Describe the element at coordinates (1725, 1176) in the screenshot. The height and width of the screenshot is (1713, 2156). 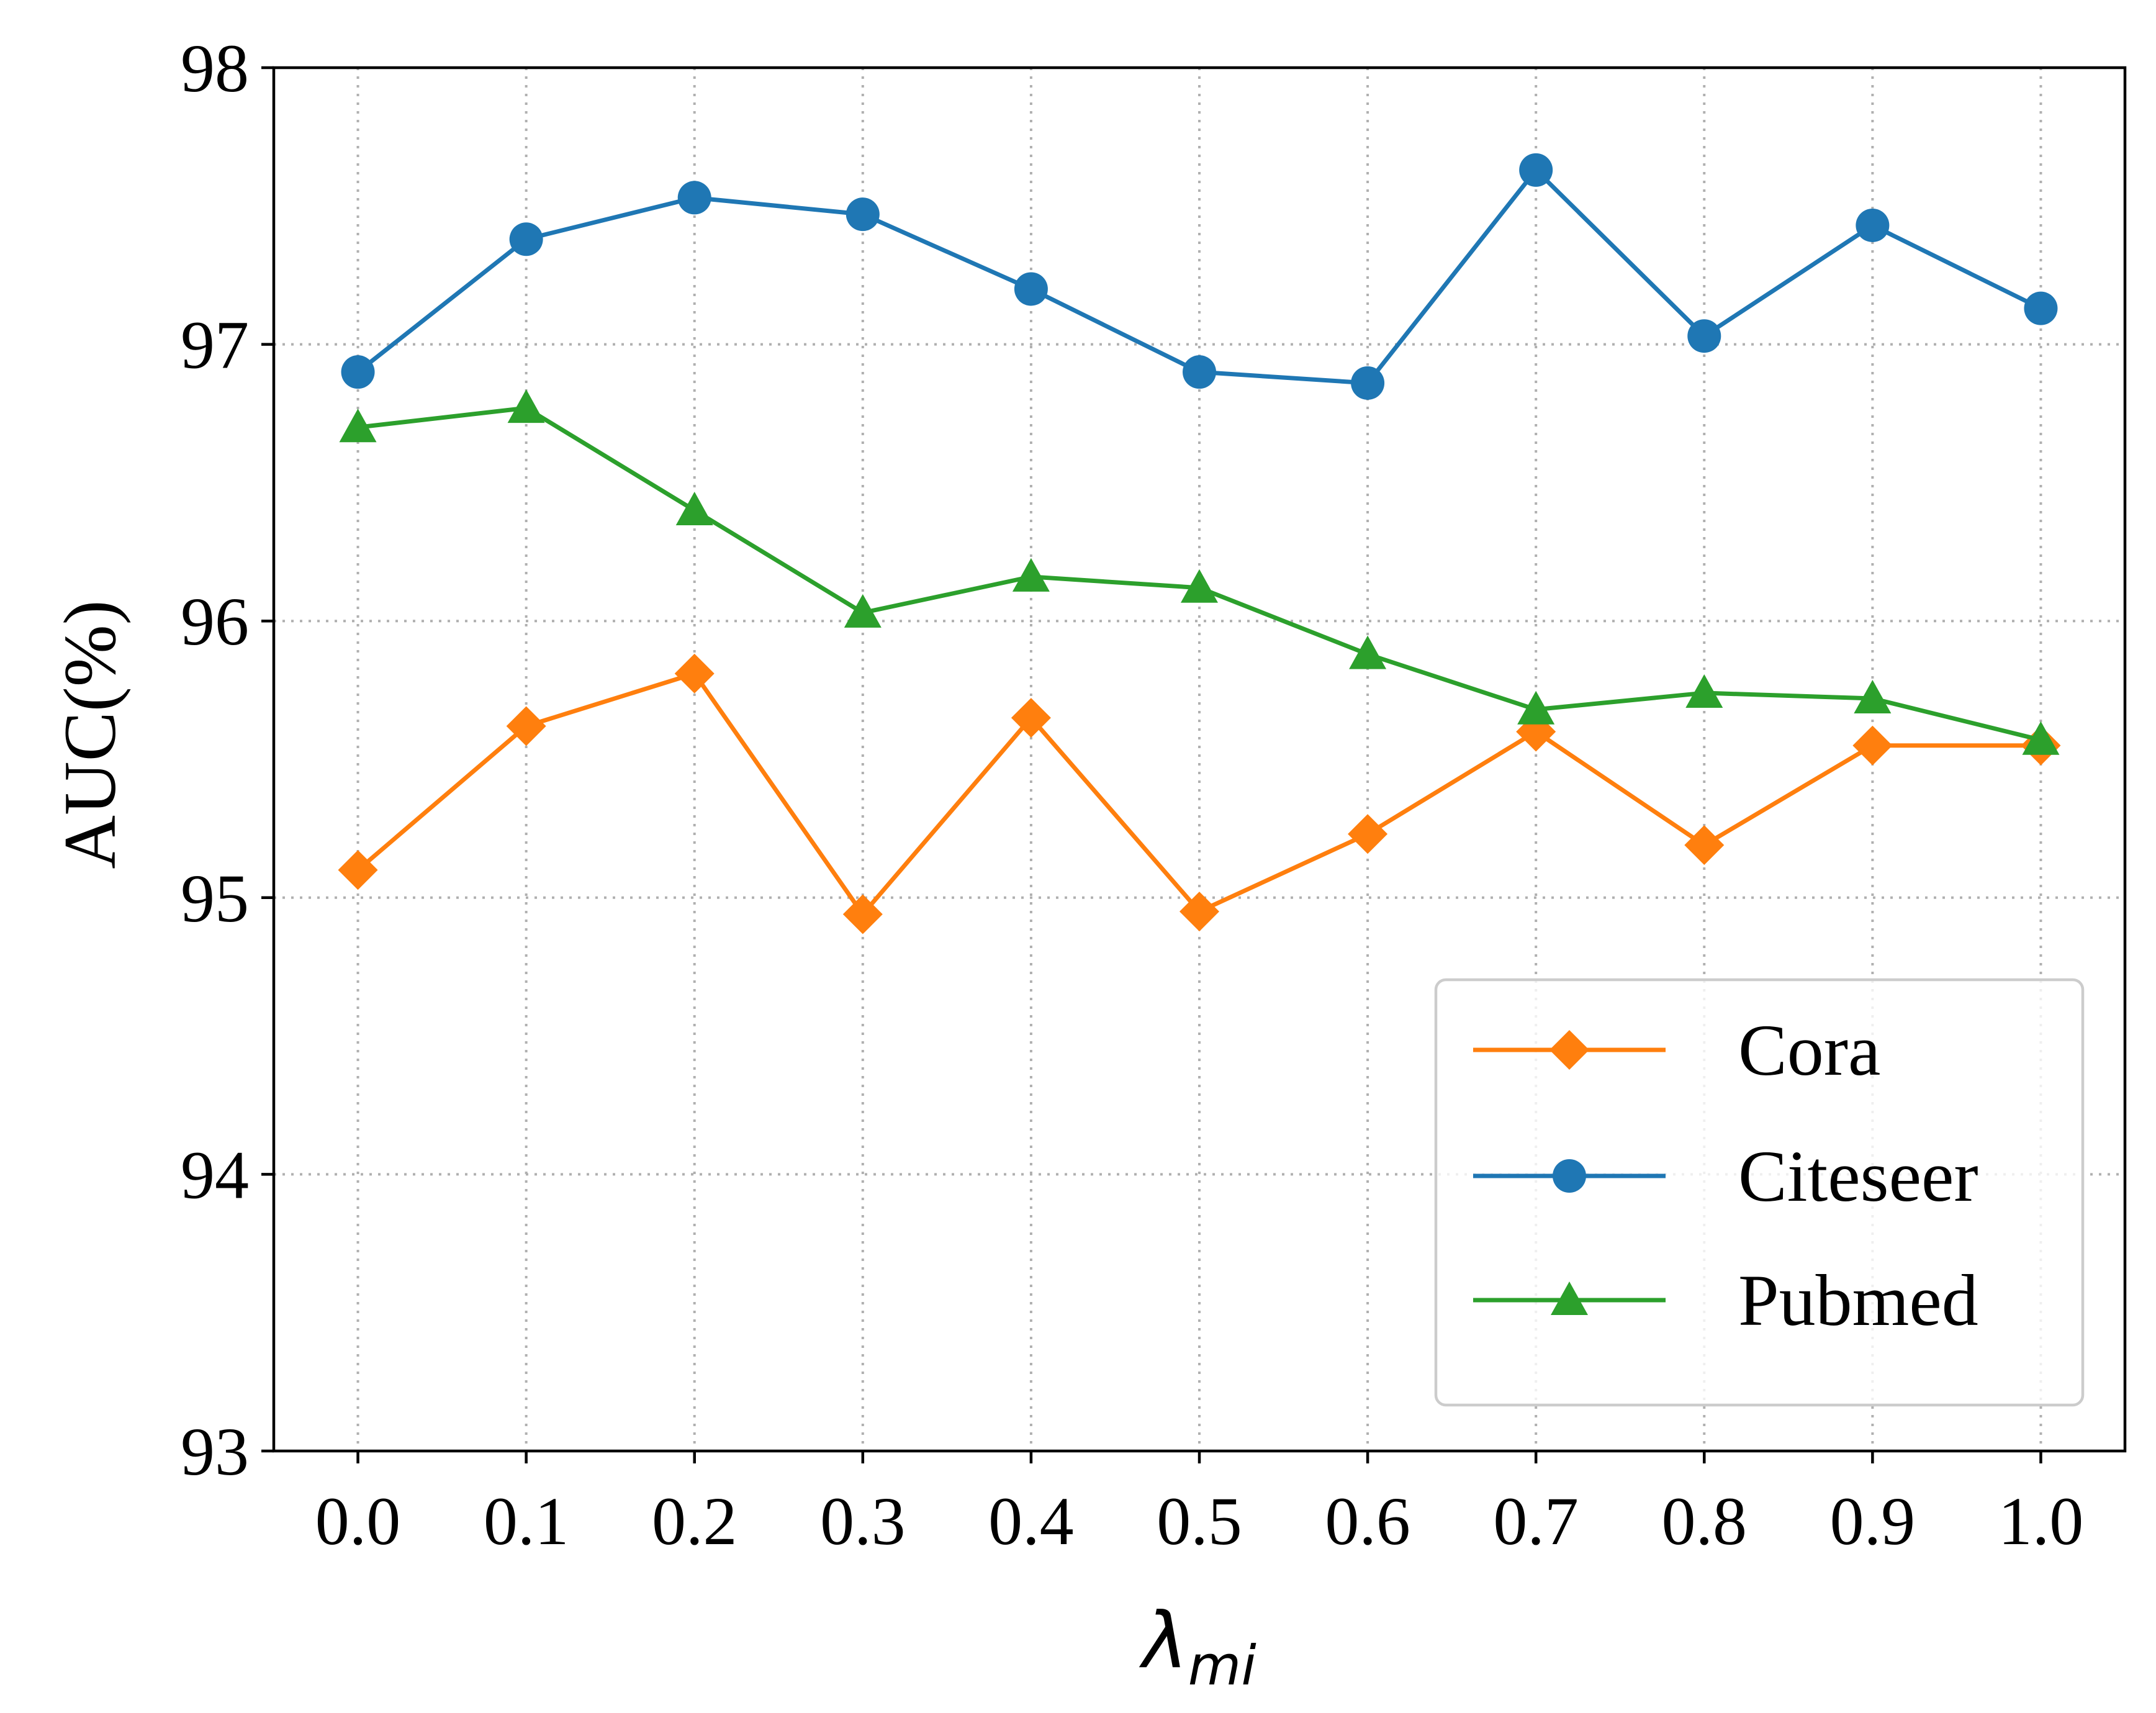
I see `legend-item-citeseer: Citeseer` at that location.